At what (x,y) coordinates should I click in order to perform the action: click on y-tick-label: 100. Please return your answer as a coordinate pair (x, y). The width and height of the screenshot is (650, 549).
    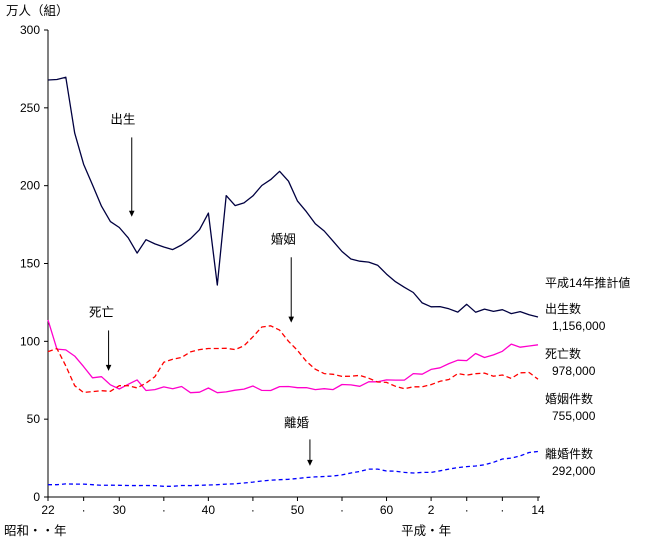
    Looking at the image, I should click on (30, 341).